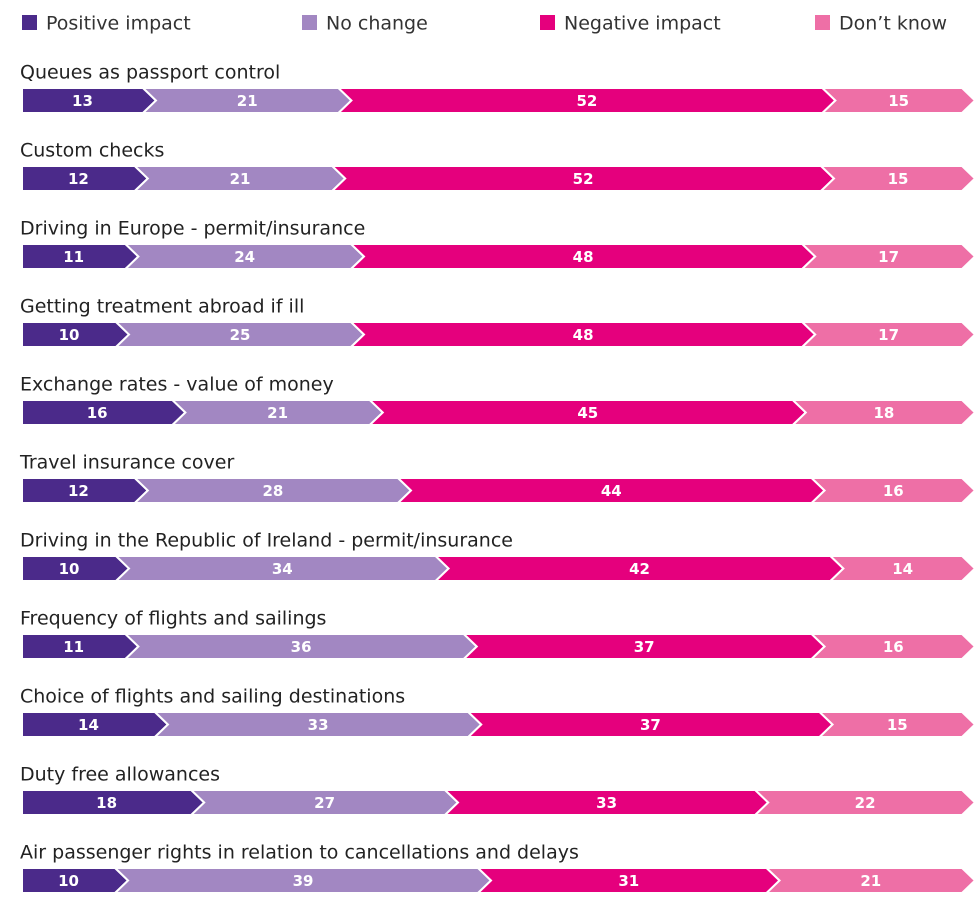 This screenshot has height=906, width=980. Describe the element at coordinates (282, 569) in the screenshot. I see `value-label: 34` at that location.